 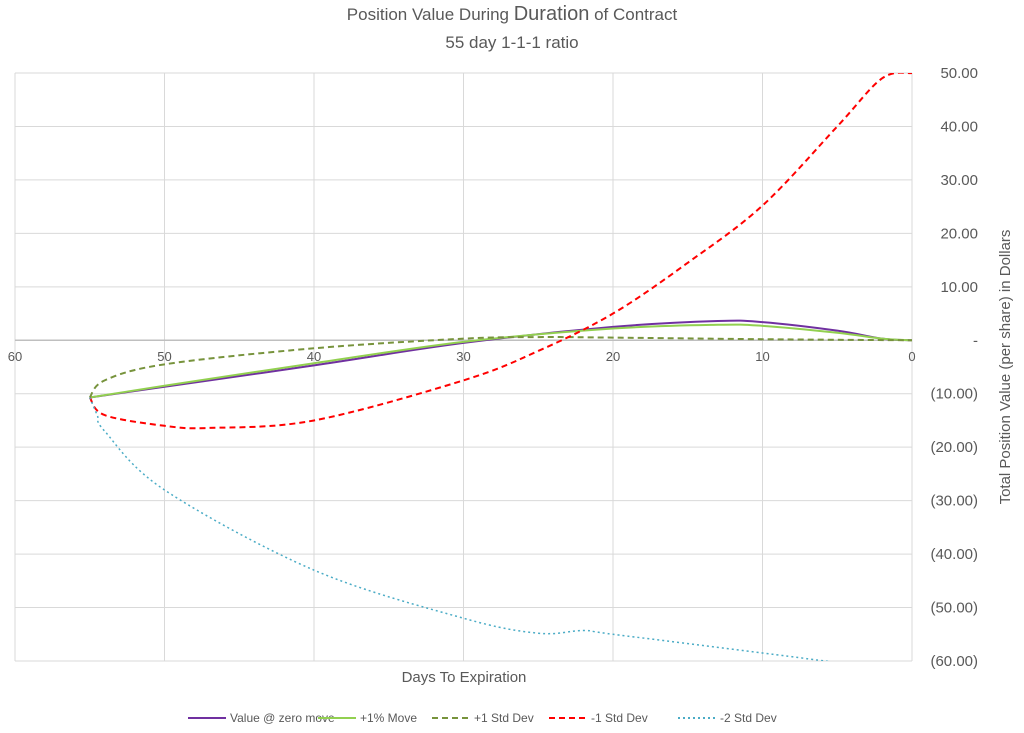 I want to click on series-line--1-std-dev, so click(x=500, y=367).